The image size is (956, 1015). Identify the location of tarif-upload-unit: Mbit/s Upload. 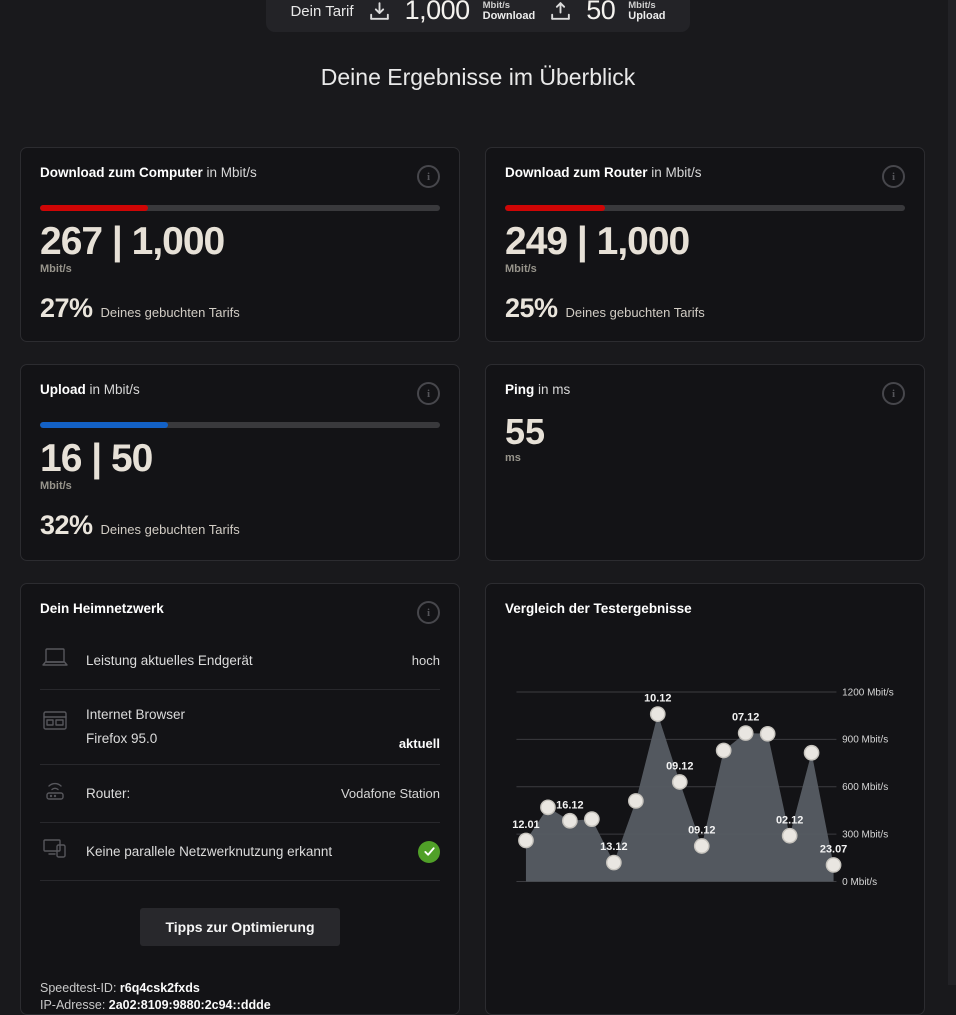
(647, 11).